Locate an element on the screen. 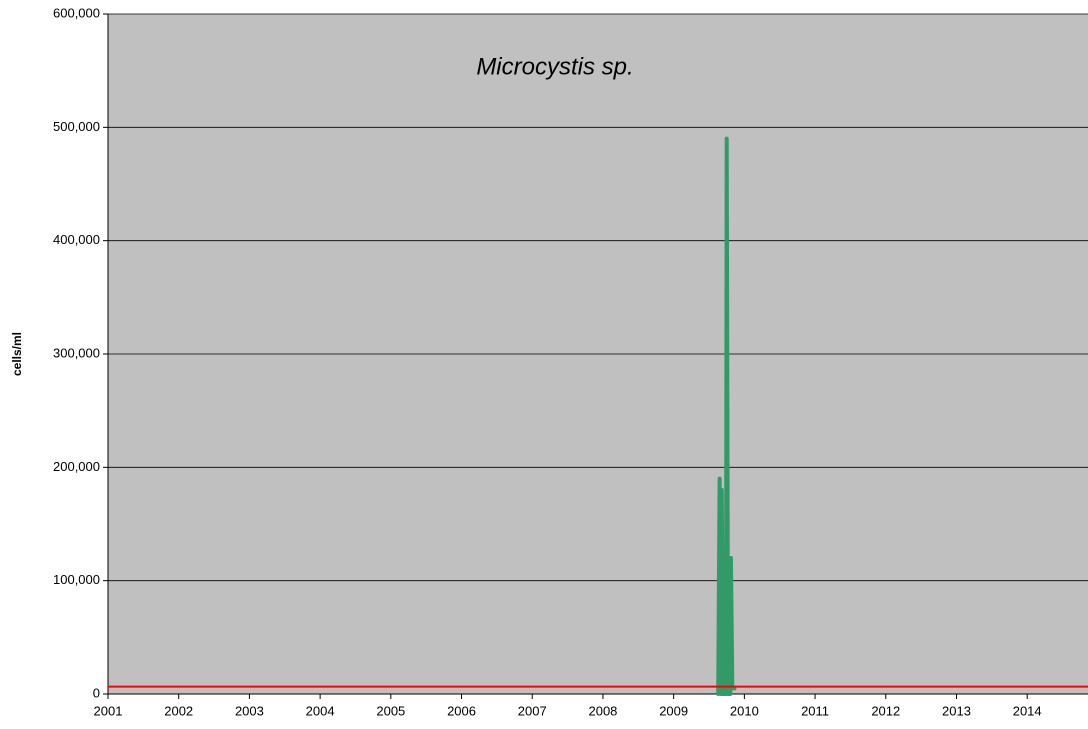  x-tick-label: 2014 is located at coordinates (1027, 710).